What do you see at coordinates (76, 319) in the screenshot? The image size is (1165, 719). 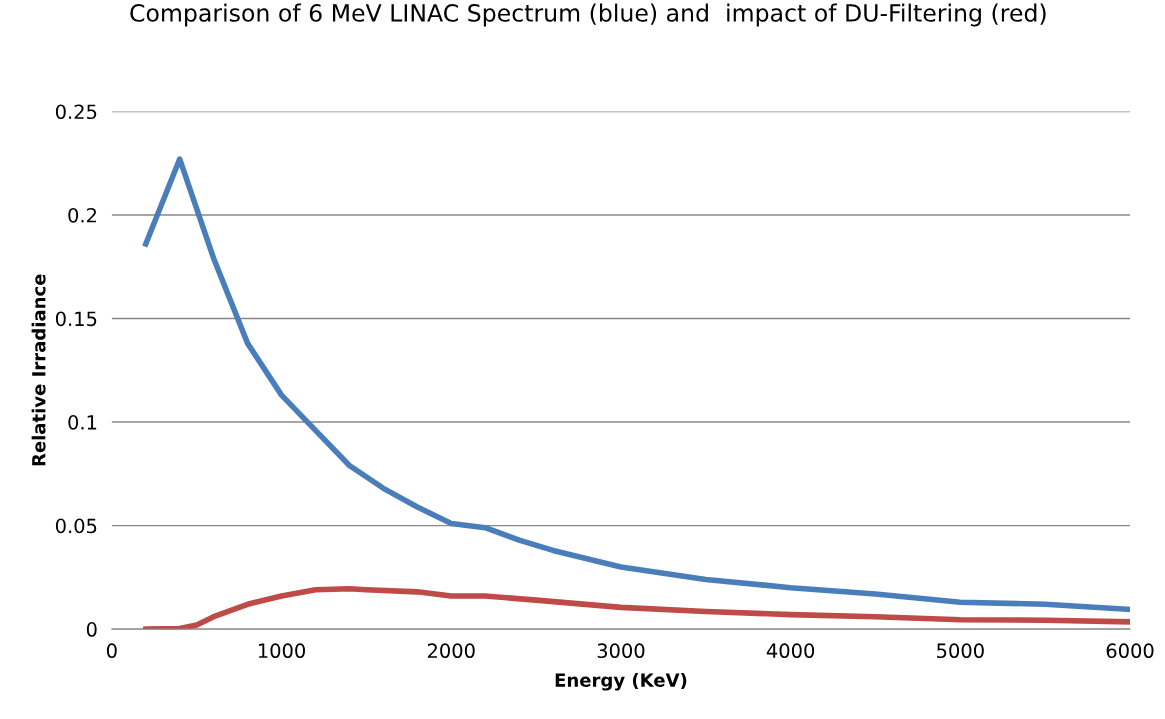 I see `y-tick-label: 0.15` at bounding box center [76, 319].